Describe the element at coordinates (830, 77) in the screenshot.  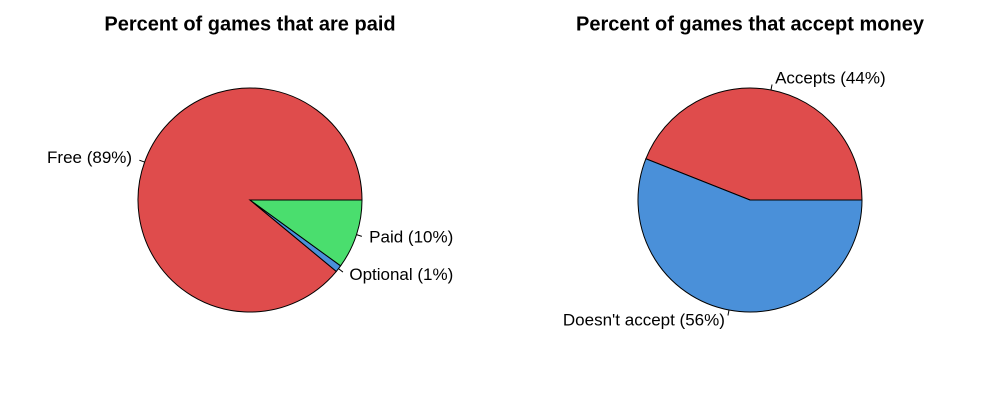
I see `slice-label: Accepts (44%)` at that location.